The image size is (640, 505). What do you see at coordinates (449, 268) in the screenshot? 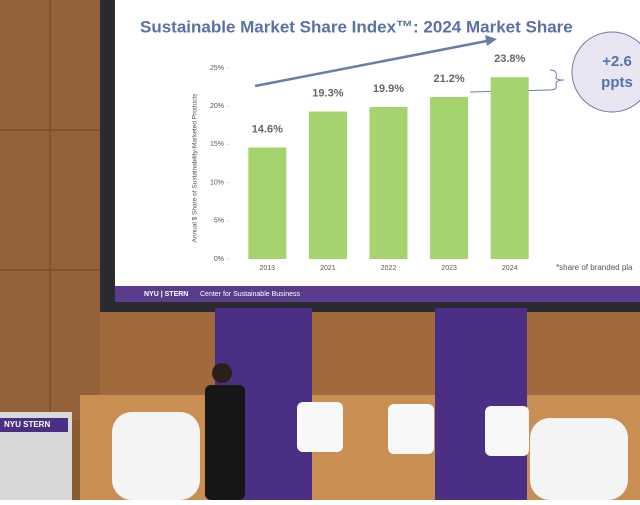
I see `x-tick-label: 2023` at bounding box center [449, 268].